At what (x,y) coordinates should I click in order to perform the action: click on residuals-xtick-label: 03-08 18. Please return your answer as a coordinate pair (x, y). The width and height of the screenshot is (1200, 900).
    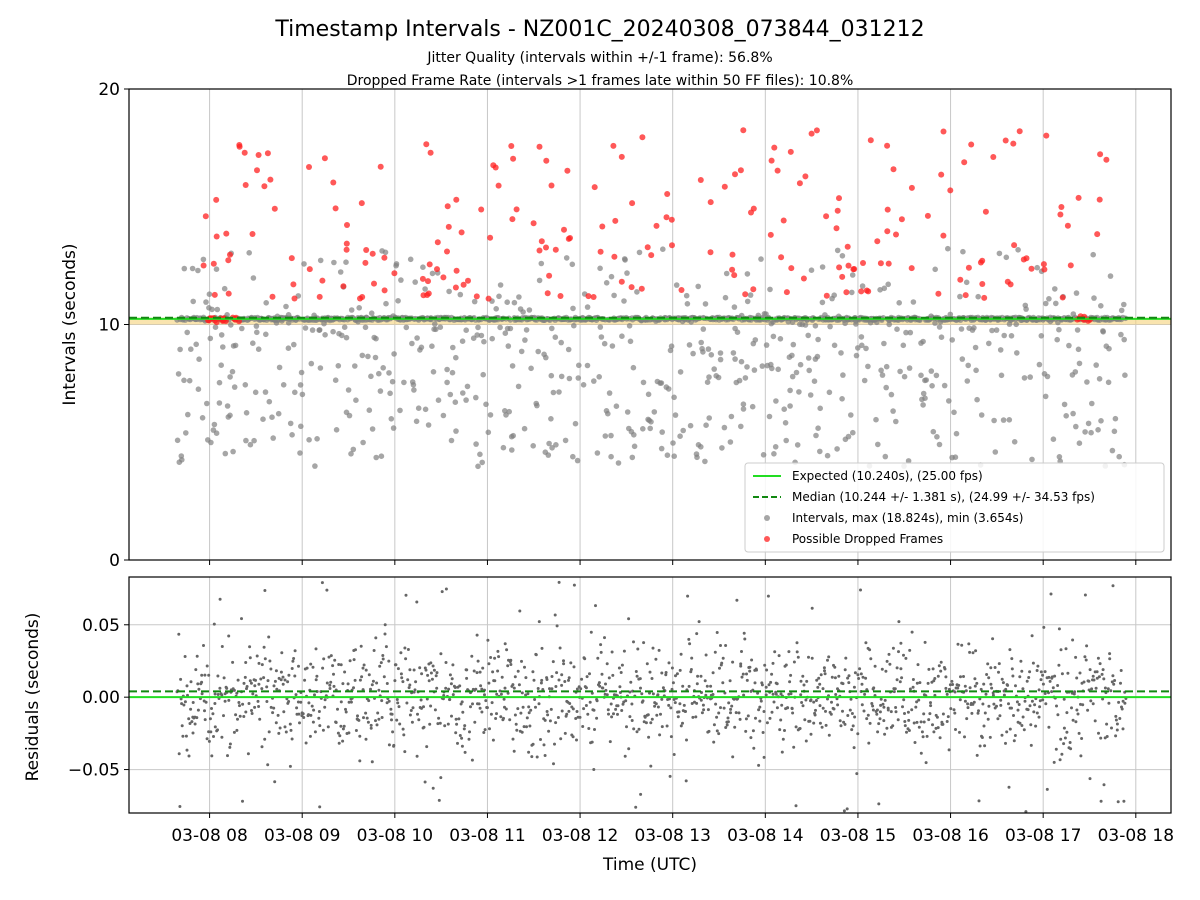
    Looking at the image, I should click on (1136, 836).